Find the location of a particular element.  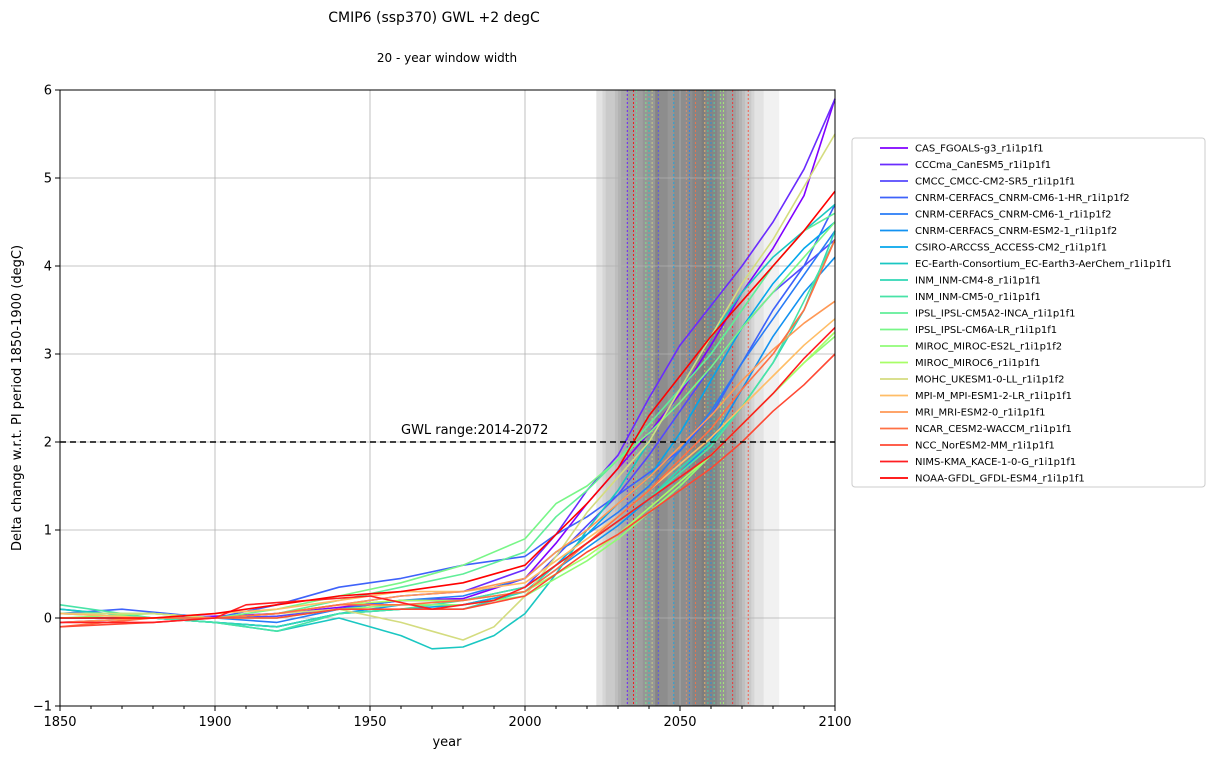

legend-label-11: IPSL_IPSL-CM5A2-INCA_r1i1p1f1 is located at coordinates (995, 314).